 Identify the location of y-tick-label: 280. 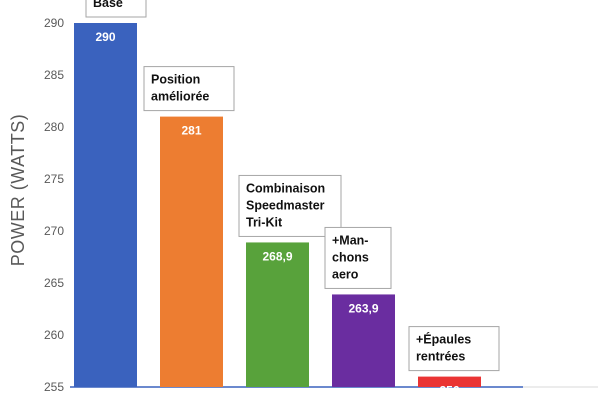
(54, 127).